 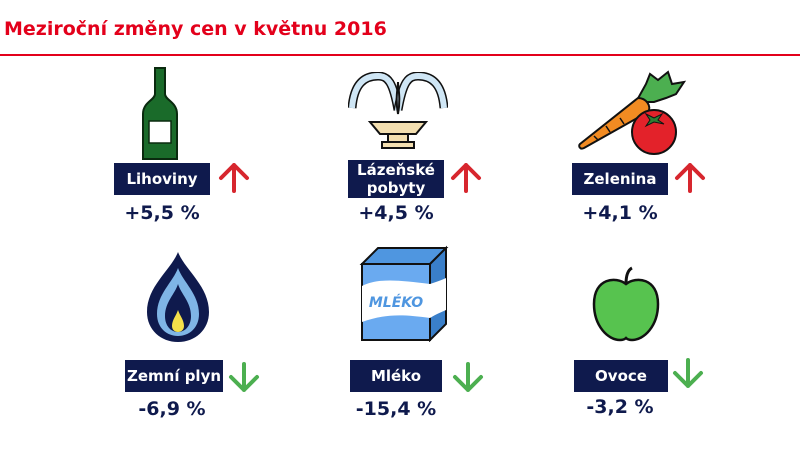 What do you see at coordinates (620, 179) in the screenshot?
I see `item-label-zelenina: Zelenina` at bounding box center [620, 179].